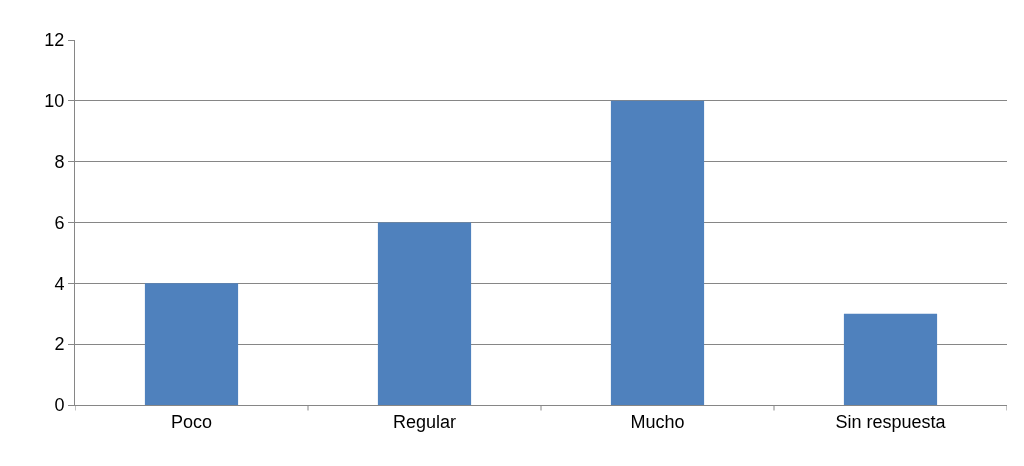 Image resolution: width=1024 pixels, height=466 pixels. What do you see at coordinates (54, 40) in the screenshot?
I see `y-tick-label: 12` at bounding box center [54, 40].